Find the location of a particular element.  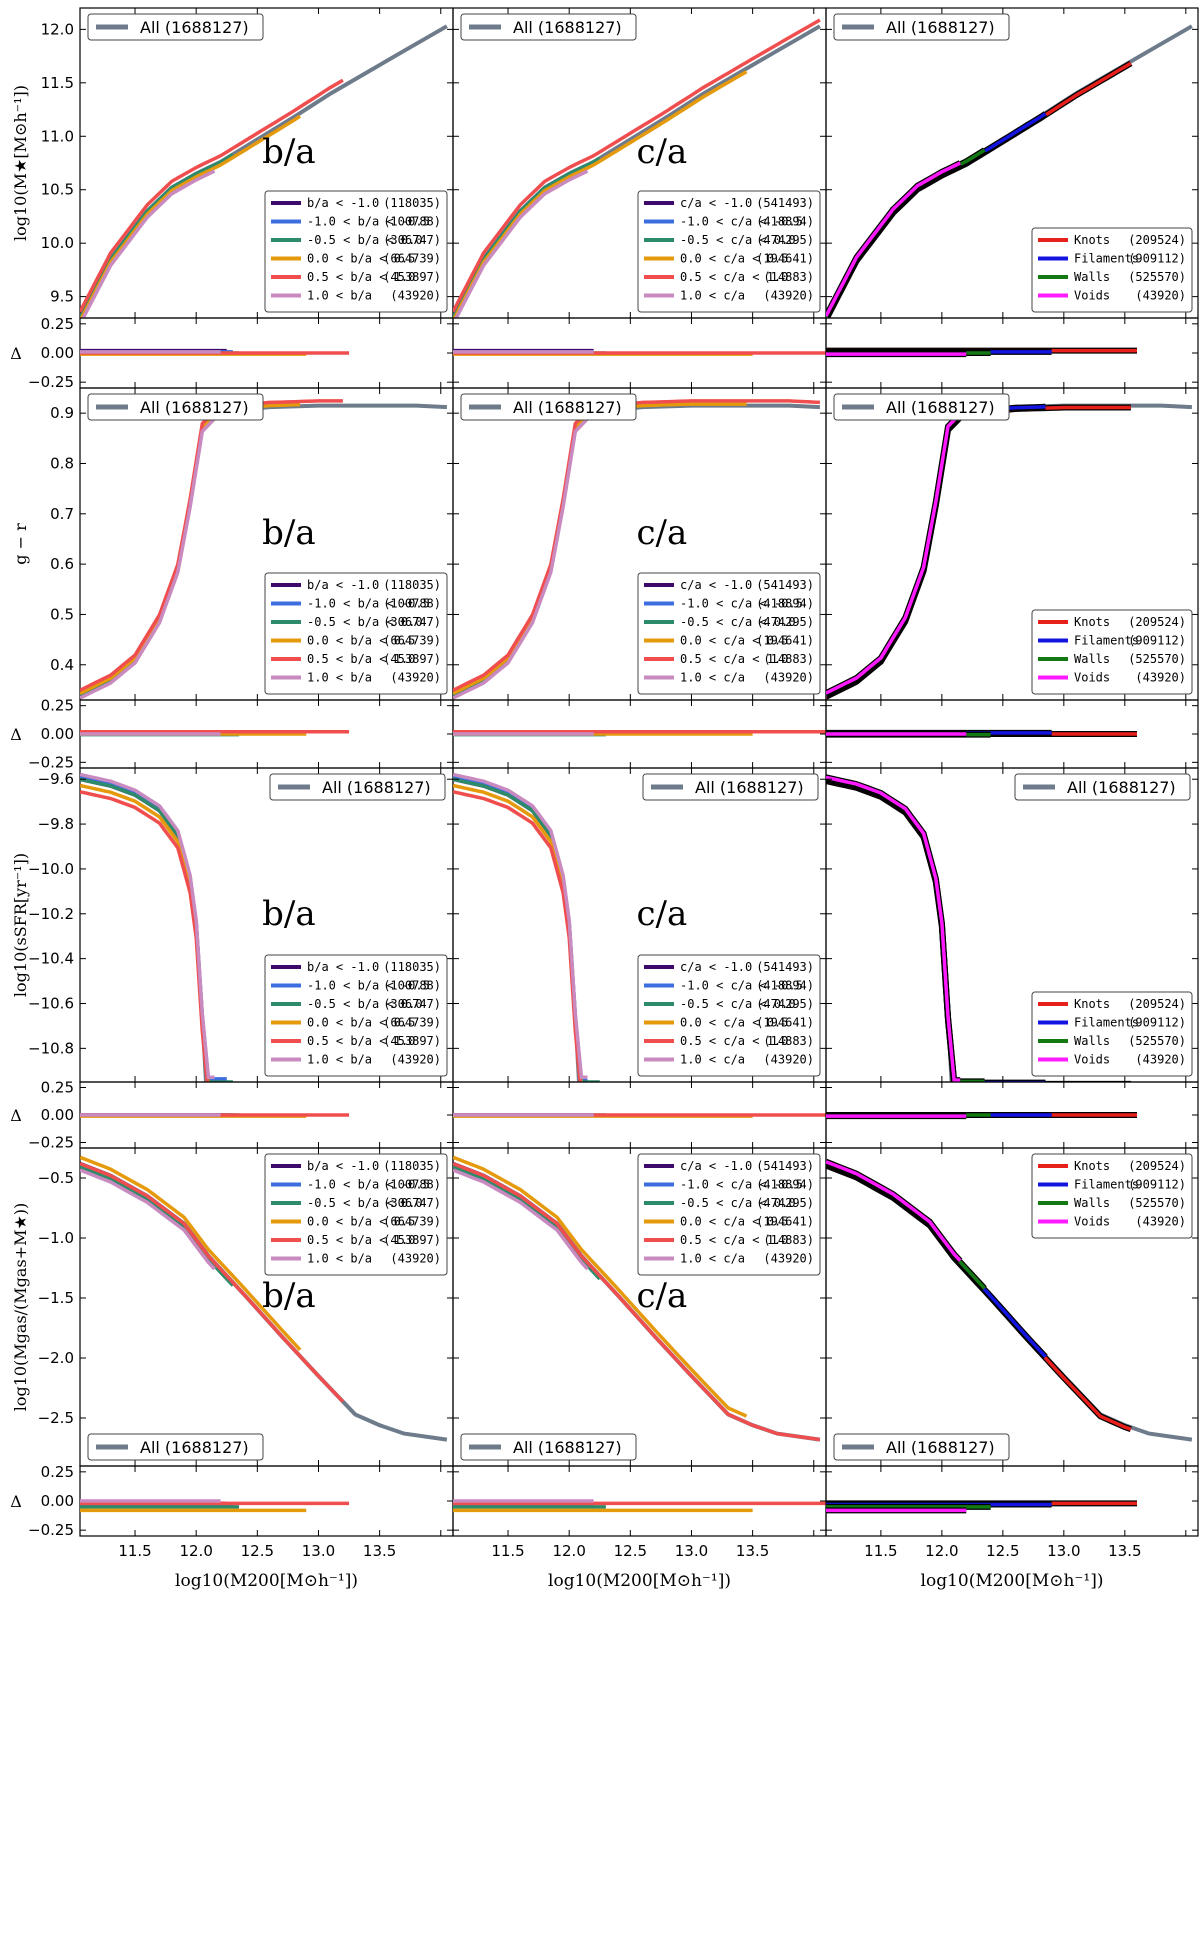

y-tick-label: 12.0 is located at coordinates (57, 29).